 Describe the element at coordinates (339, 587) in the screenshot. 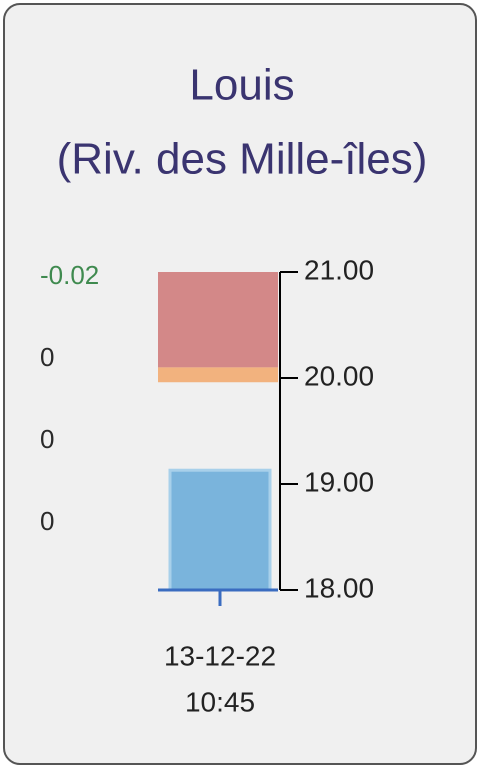

I see `y-tick-label: 18.00` at that location.